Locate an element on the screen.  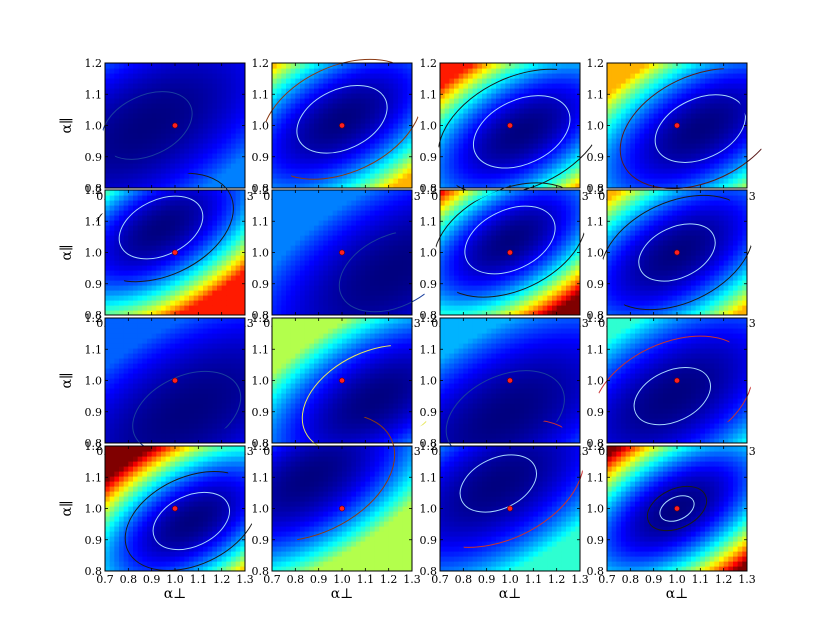
y-tick-label: 1.2 is located at coordinates (261, 63).